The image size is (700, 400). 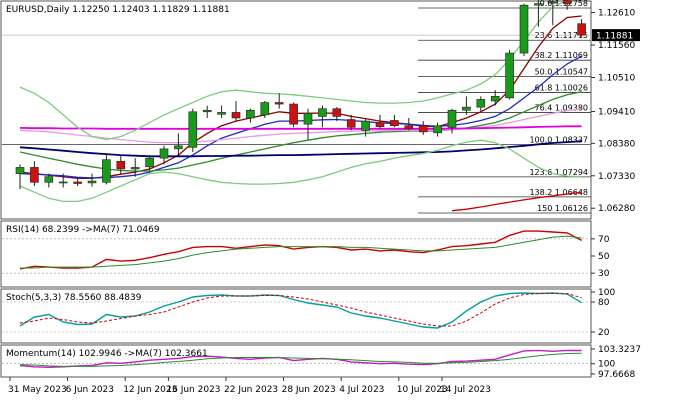 I want to click on current-price-value: 1.11881, so click(x=614, y=37).